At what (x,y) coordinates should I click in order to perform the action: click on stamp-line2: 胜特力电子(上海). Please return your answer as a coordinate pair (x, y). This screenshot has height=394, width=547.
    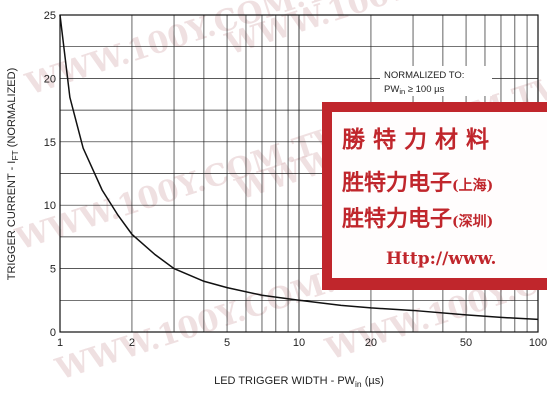
    Looking at the image, I should click on (417, 183).